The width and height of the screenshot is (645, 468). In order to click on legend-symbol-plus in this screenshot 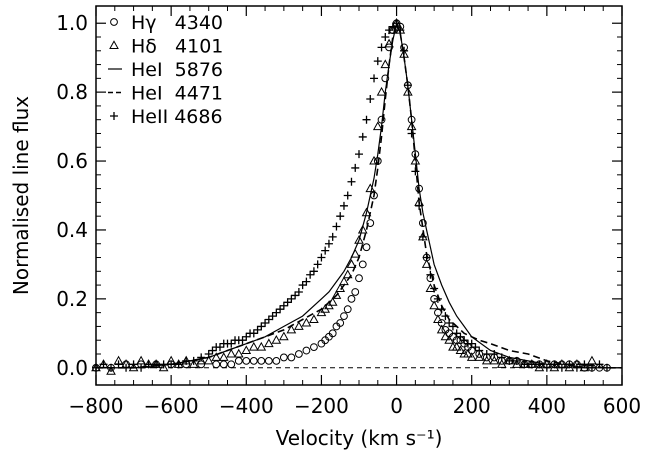, I will do `click(114, 116)`.